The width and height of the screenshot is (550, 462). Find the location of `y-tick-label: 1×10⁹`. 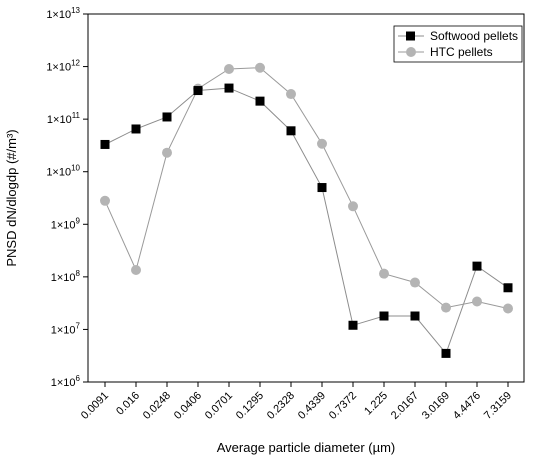

y-tick-label: 1×10⁹ is located at coordinates (66, 223).